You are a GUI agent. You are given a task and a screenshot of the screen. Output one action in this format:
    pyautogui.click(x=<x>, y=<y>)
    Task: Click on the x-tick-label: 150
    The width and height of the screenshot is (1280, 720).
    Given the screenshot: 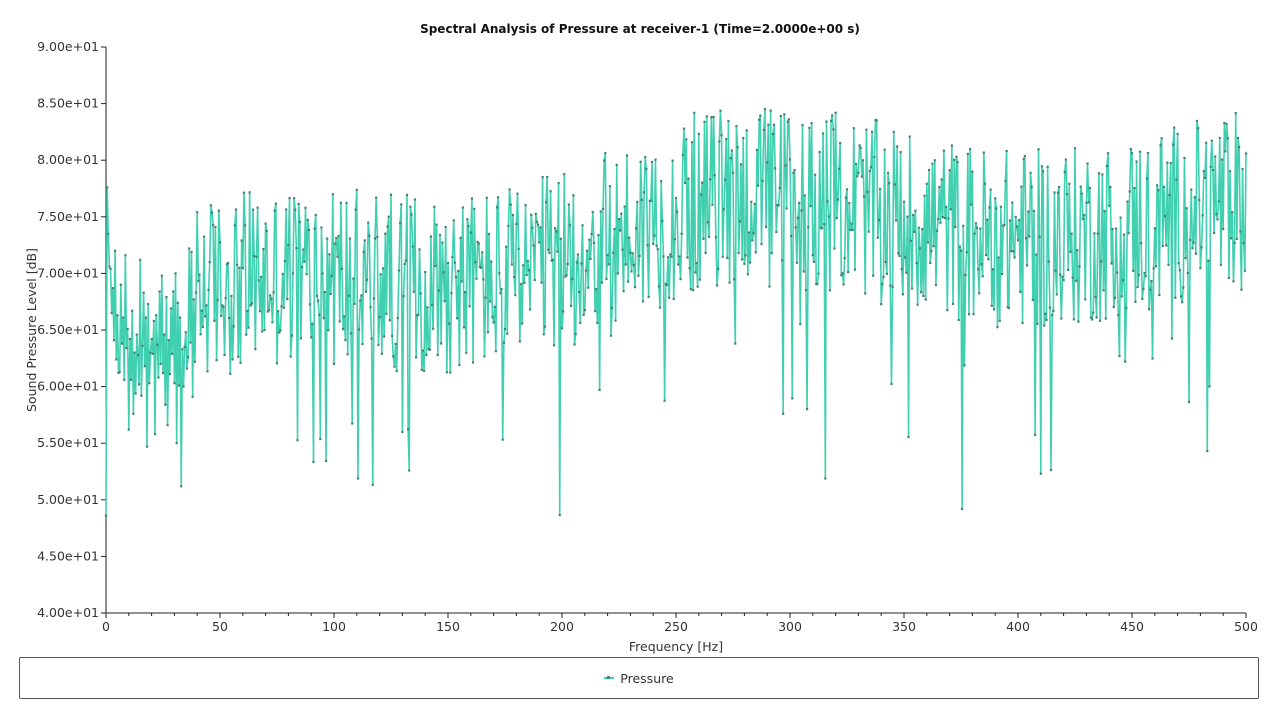 What is the action you would take?
    pyautogui.click(x=448, y=626)
    